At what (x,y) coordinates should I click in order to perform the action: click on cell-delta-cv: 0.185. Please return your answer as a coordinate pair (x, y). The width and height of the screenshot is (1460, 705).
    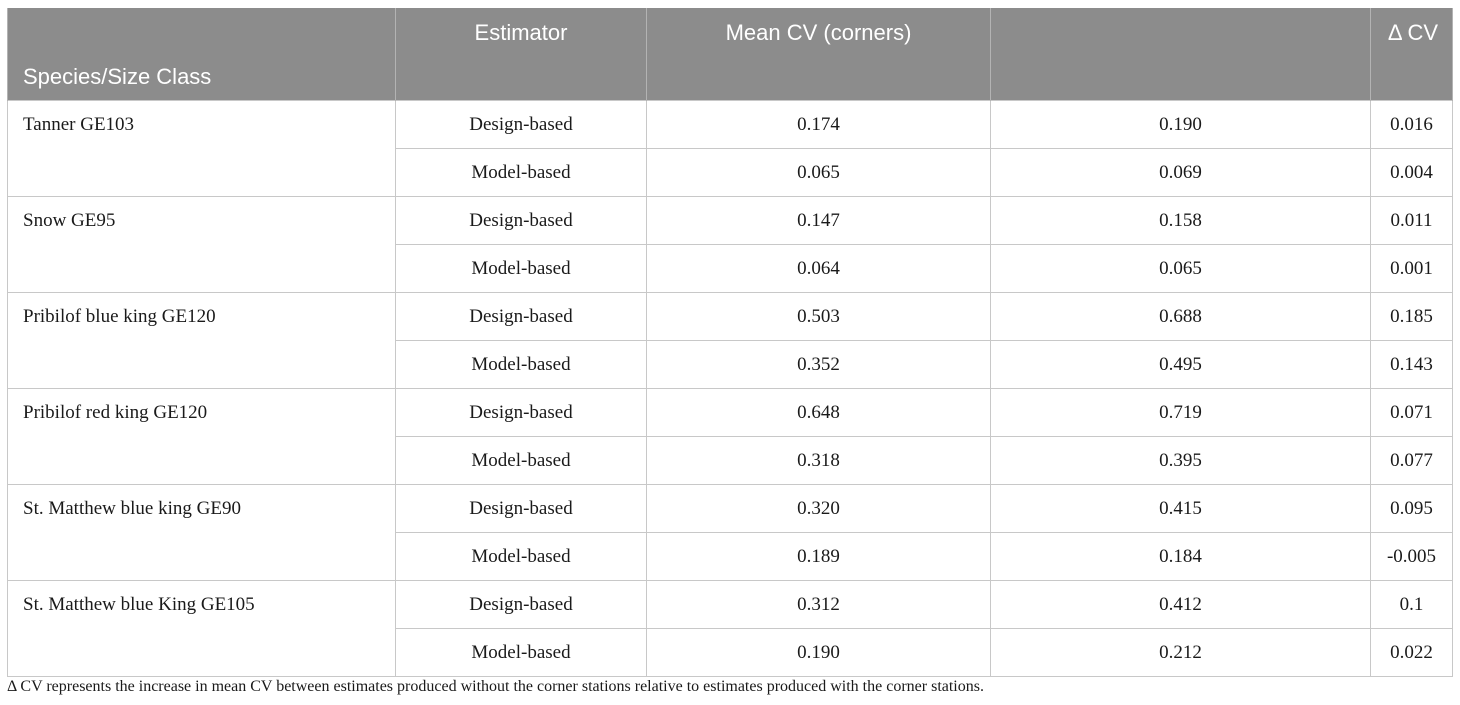
    Looking at the image, I should click on (1411, 316).